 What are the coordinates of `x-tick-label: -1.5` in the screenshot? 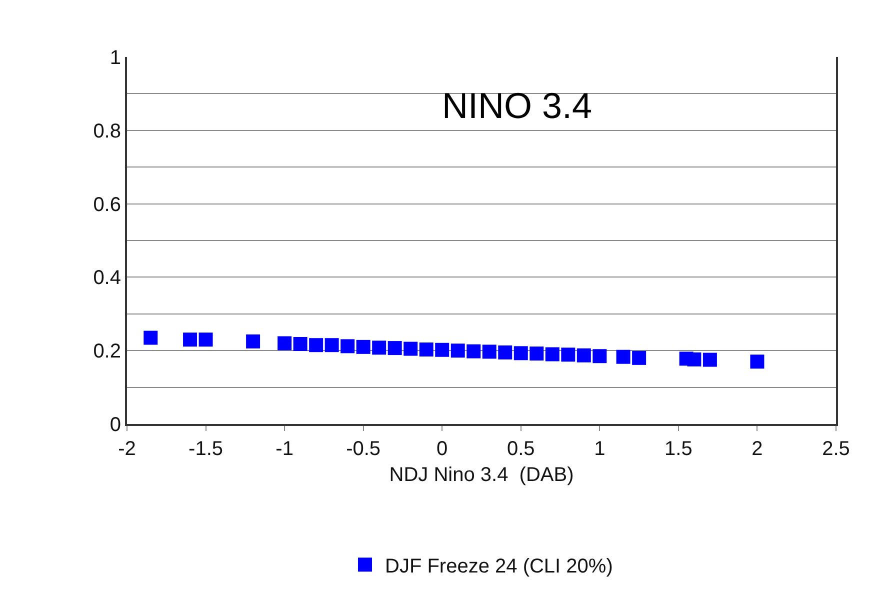 It's located at (206, 449).